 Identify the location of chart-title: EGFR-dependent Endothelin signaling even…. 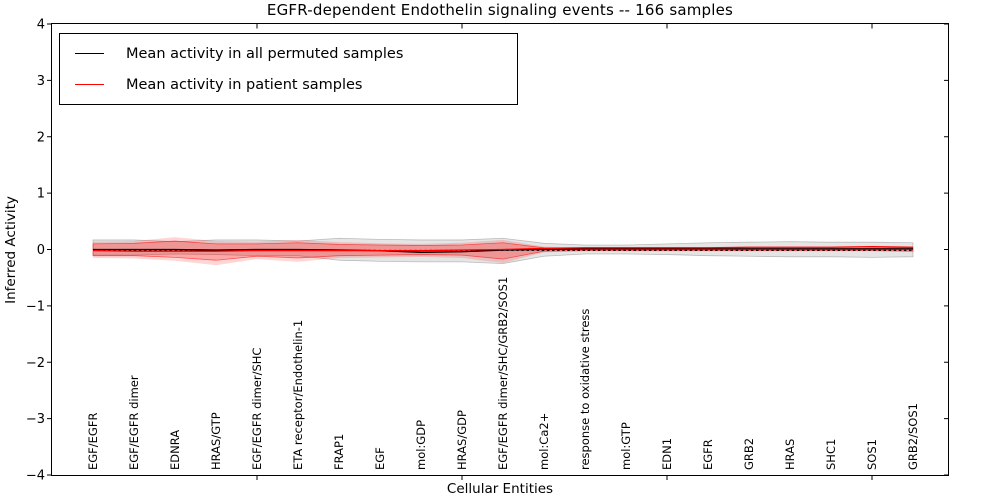
(500, 10).